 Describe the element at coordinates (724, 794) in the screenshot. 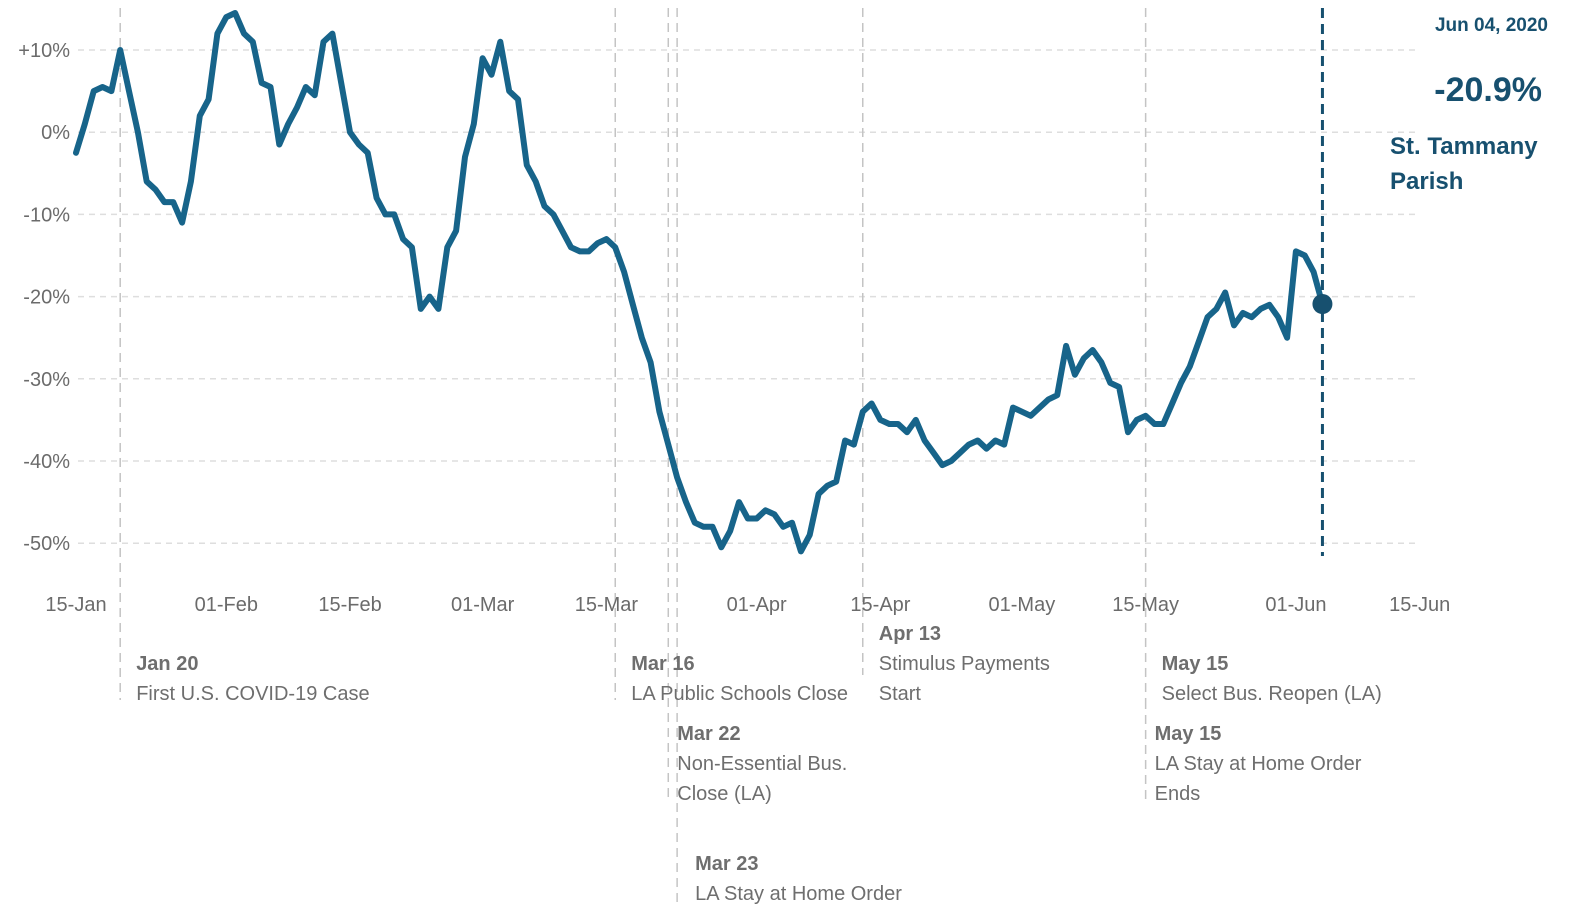

I see `annotation-text: Close (LA)` at that location.